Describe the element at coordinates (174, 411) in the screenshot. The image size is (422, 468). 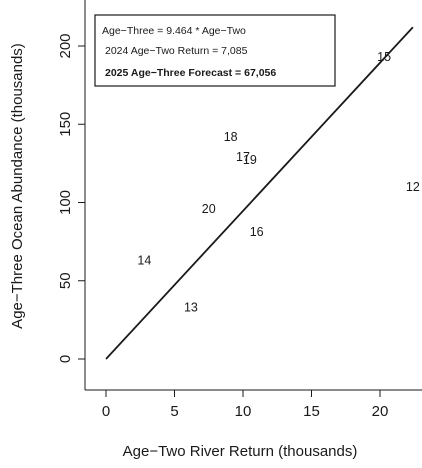
I see `x-tick-label: 5` at that location.